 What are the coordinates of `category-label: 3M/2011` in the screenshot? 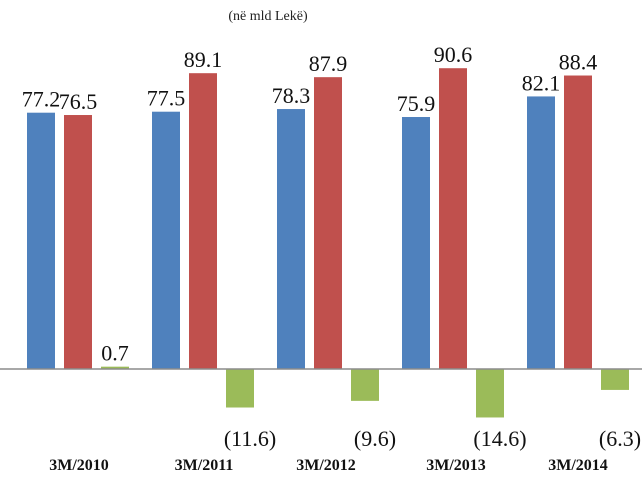 It's located at (204, 465).